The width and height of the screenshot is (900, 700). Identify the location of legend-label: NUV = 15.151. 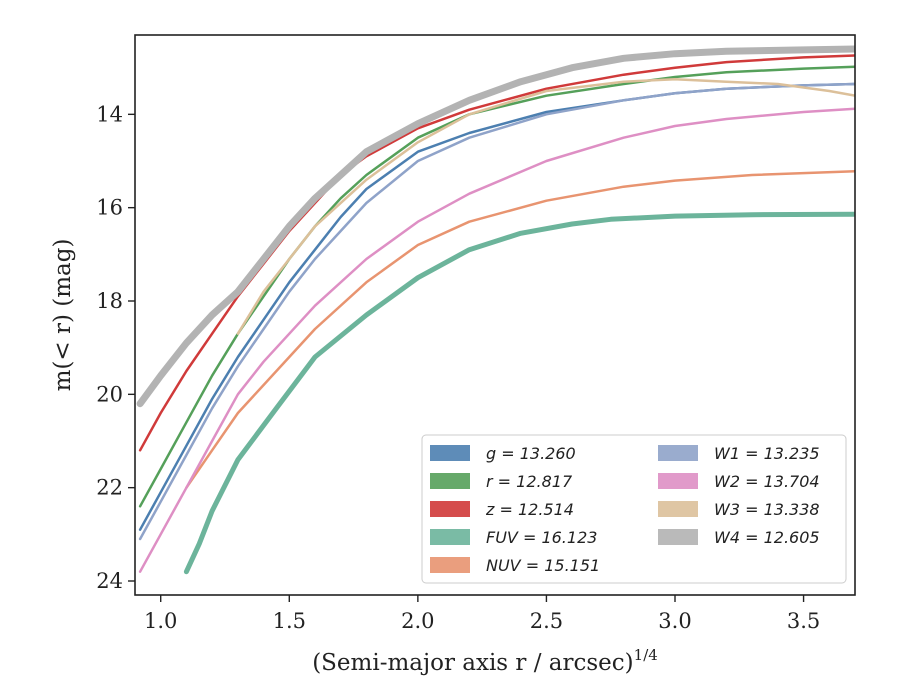
(543, 565).